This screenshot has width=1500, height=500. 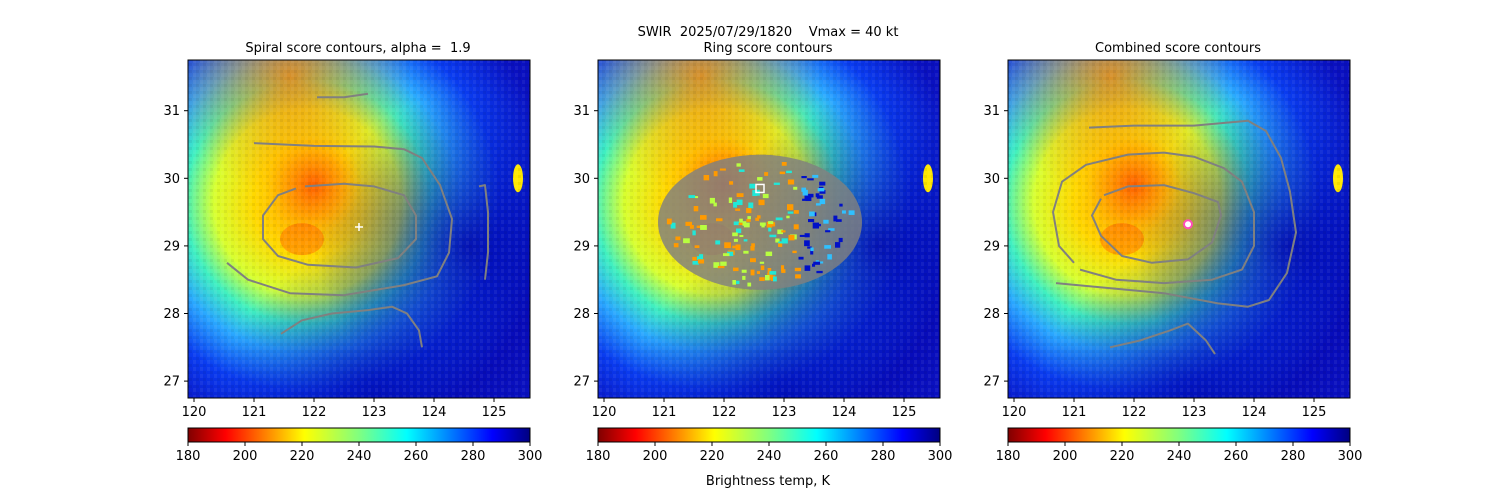 What do you see at coordinates (995, 247) in the screenshot?
I see `y-axis-combined: 27 28 29 30 31` at bounding box center [995, 247].